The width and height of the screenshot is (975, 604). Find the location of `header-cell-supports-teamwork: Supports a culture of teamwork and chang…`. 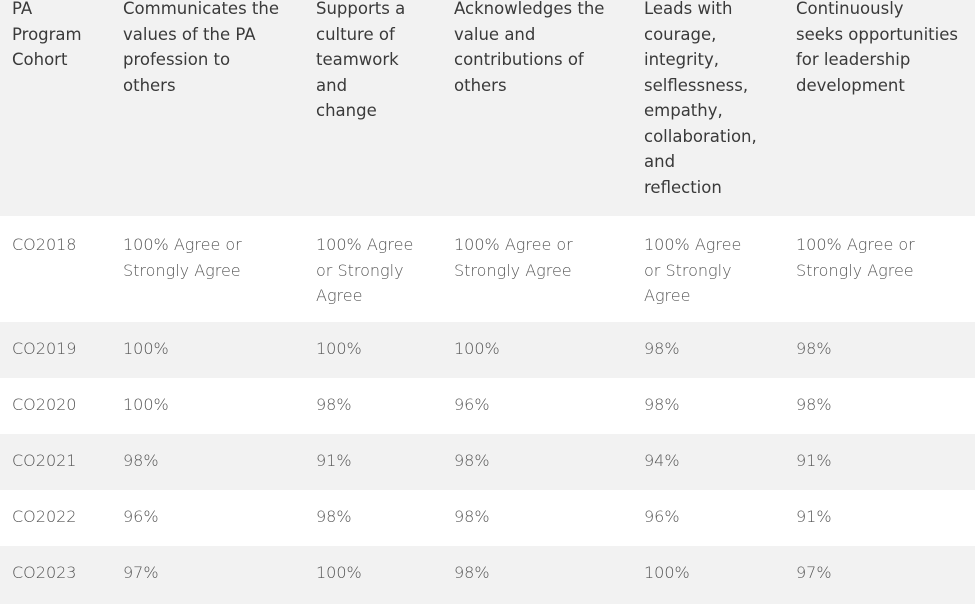

header-cell-supports-teamwork: Supports a culture of teamwork and chang… is located at coordinates (361, 60).